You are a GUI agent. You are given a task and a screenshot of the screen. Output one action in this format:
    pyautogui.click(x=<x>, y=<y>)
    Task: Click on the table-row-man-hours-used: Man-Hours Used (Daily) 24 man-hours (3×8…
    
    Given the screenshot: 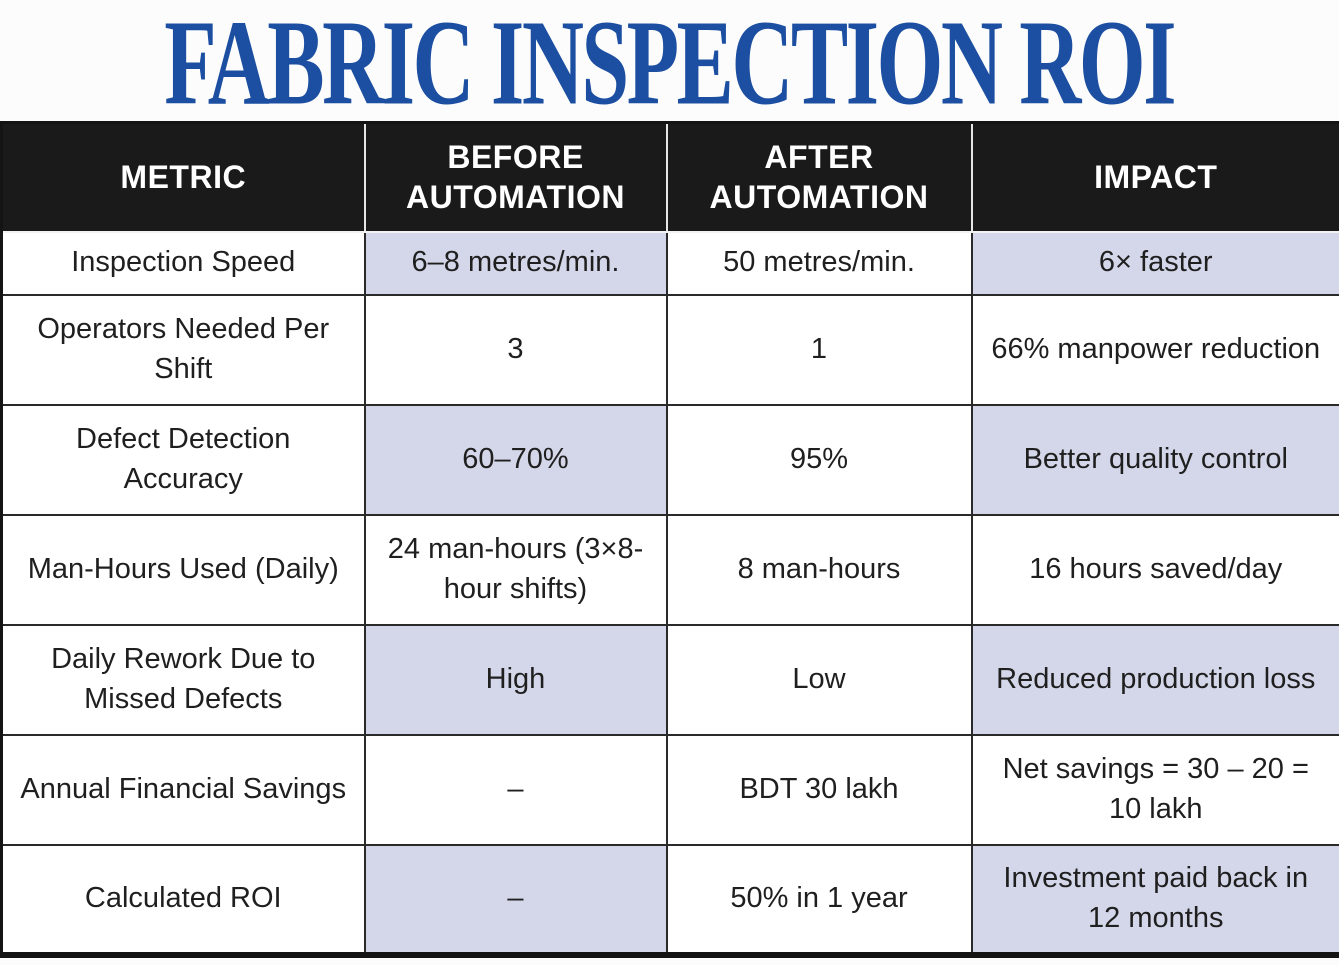 What is the action you would take?
    pyautogui.click(x=669, y=569)
    